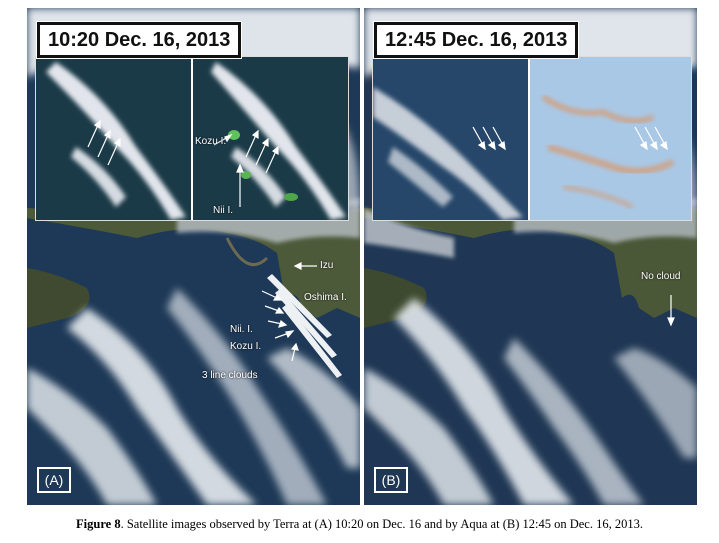 This screenshot has height=543, width=719. Describe the element at coordinates (230, 375) in the screenshot. I see `annotation-line-clouds: 3 line clouds` at that location.